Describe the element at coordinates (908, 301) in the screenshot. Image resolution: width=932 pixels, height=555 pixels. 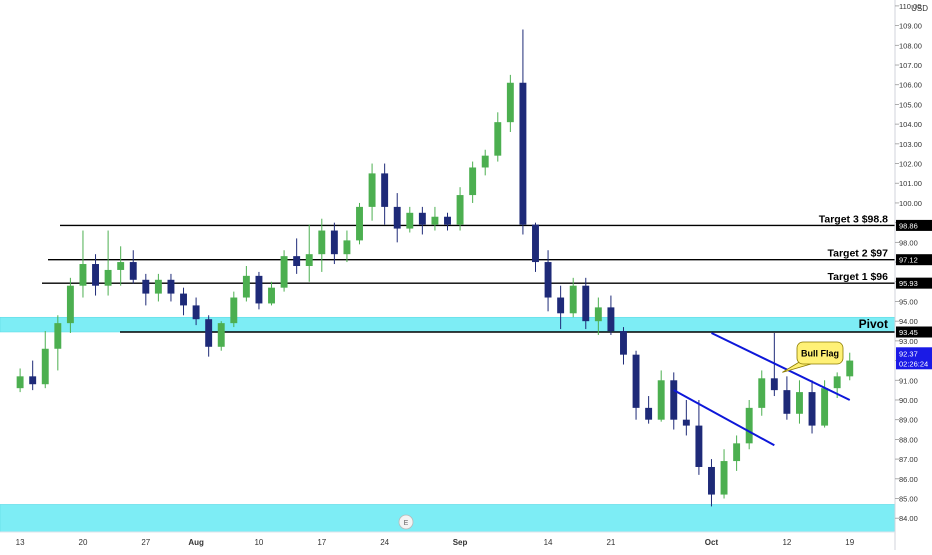
I see `y-tick-label: 95.00` at that location.